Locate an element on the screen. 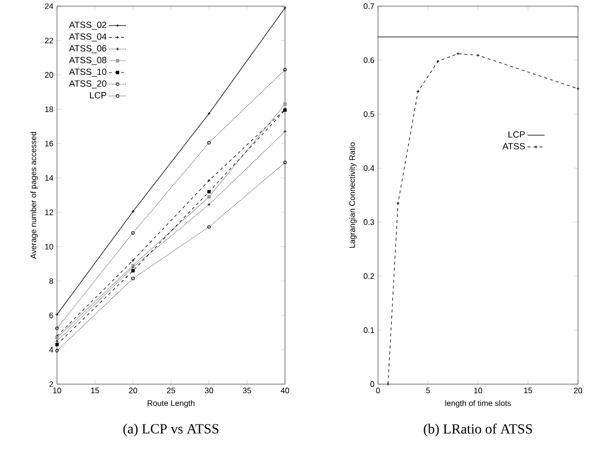 This screenshot has width=599, height=470. legend-label: ATSS is located at coordinates (513, 146).